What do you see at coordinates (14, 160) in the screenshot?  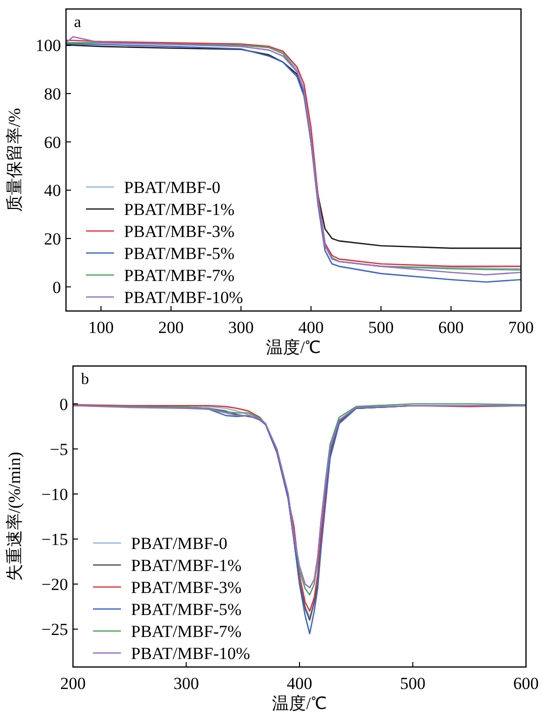 I see `y-axis-title: 质量保留率/%` at bounding box center [14, 160].